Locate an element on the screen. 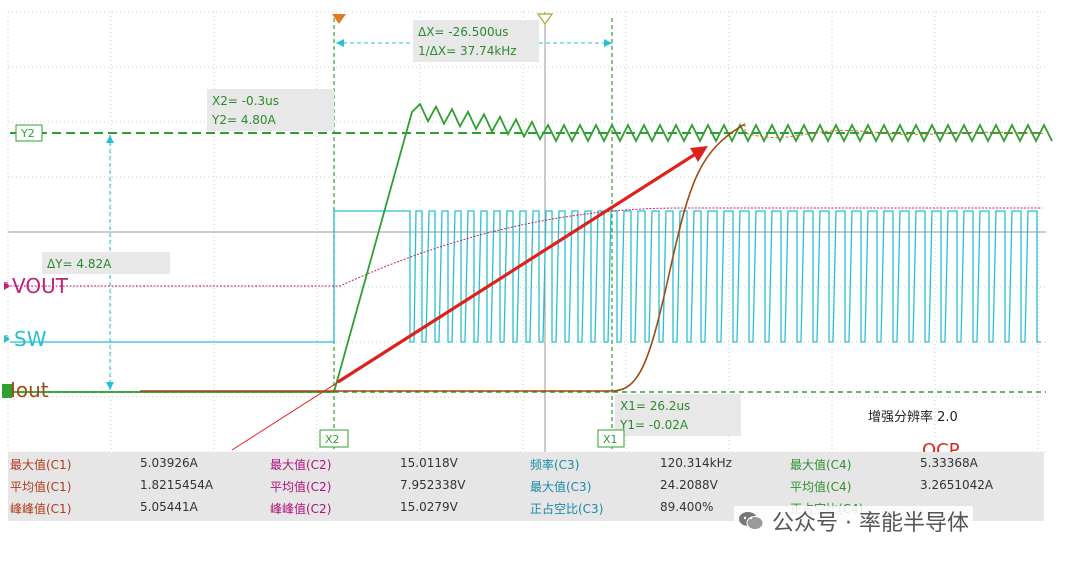  meas-label: 频率(C3) is located at coordinates (555, 465).